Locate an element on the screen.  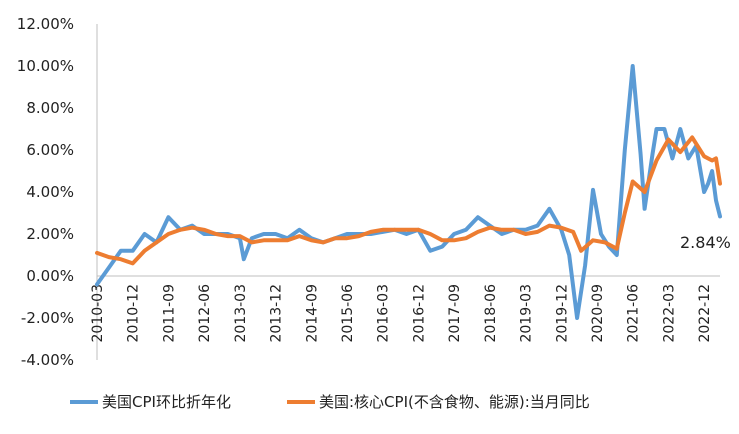
x-tick-label: 2011-09 is located at coordinates (169, 313).